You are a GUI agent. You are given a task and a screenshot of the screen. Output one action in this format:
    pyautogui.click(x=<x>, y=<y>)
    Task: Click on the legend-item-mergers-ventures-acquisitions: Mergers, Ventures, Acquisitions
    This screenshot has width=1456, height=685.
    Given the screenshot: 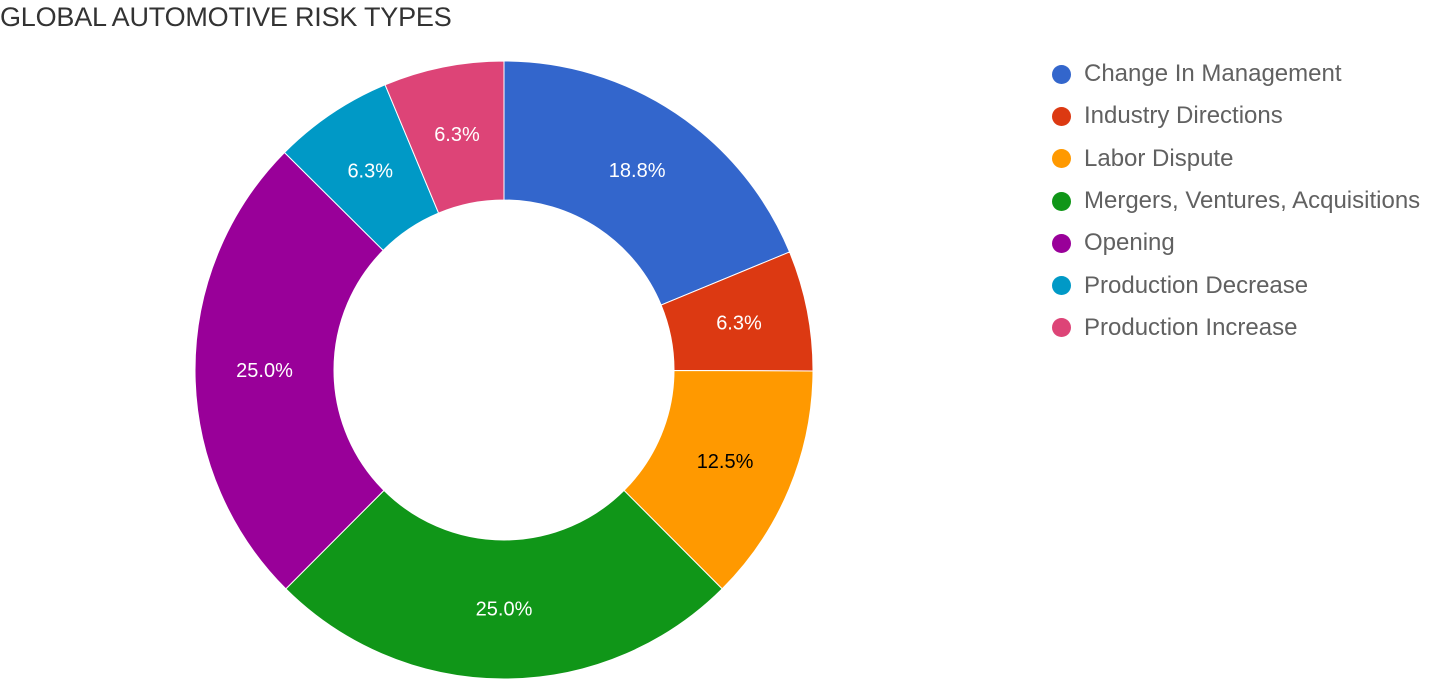 What is the action you would take?
    pyautogui.click(x=1236, y=201)
    